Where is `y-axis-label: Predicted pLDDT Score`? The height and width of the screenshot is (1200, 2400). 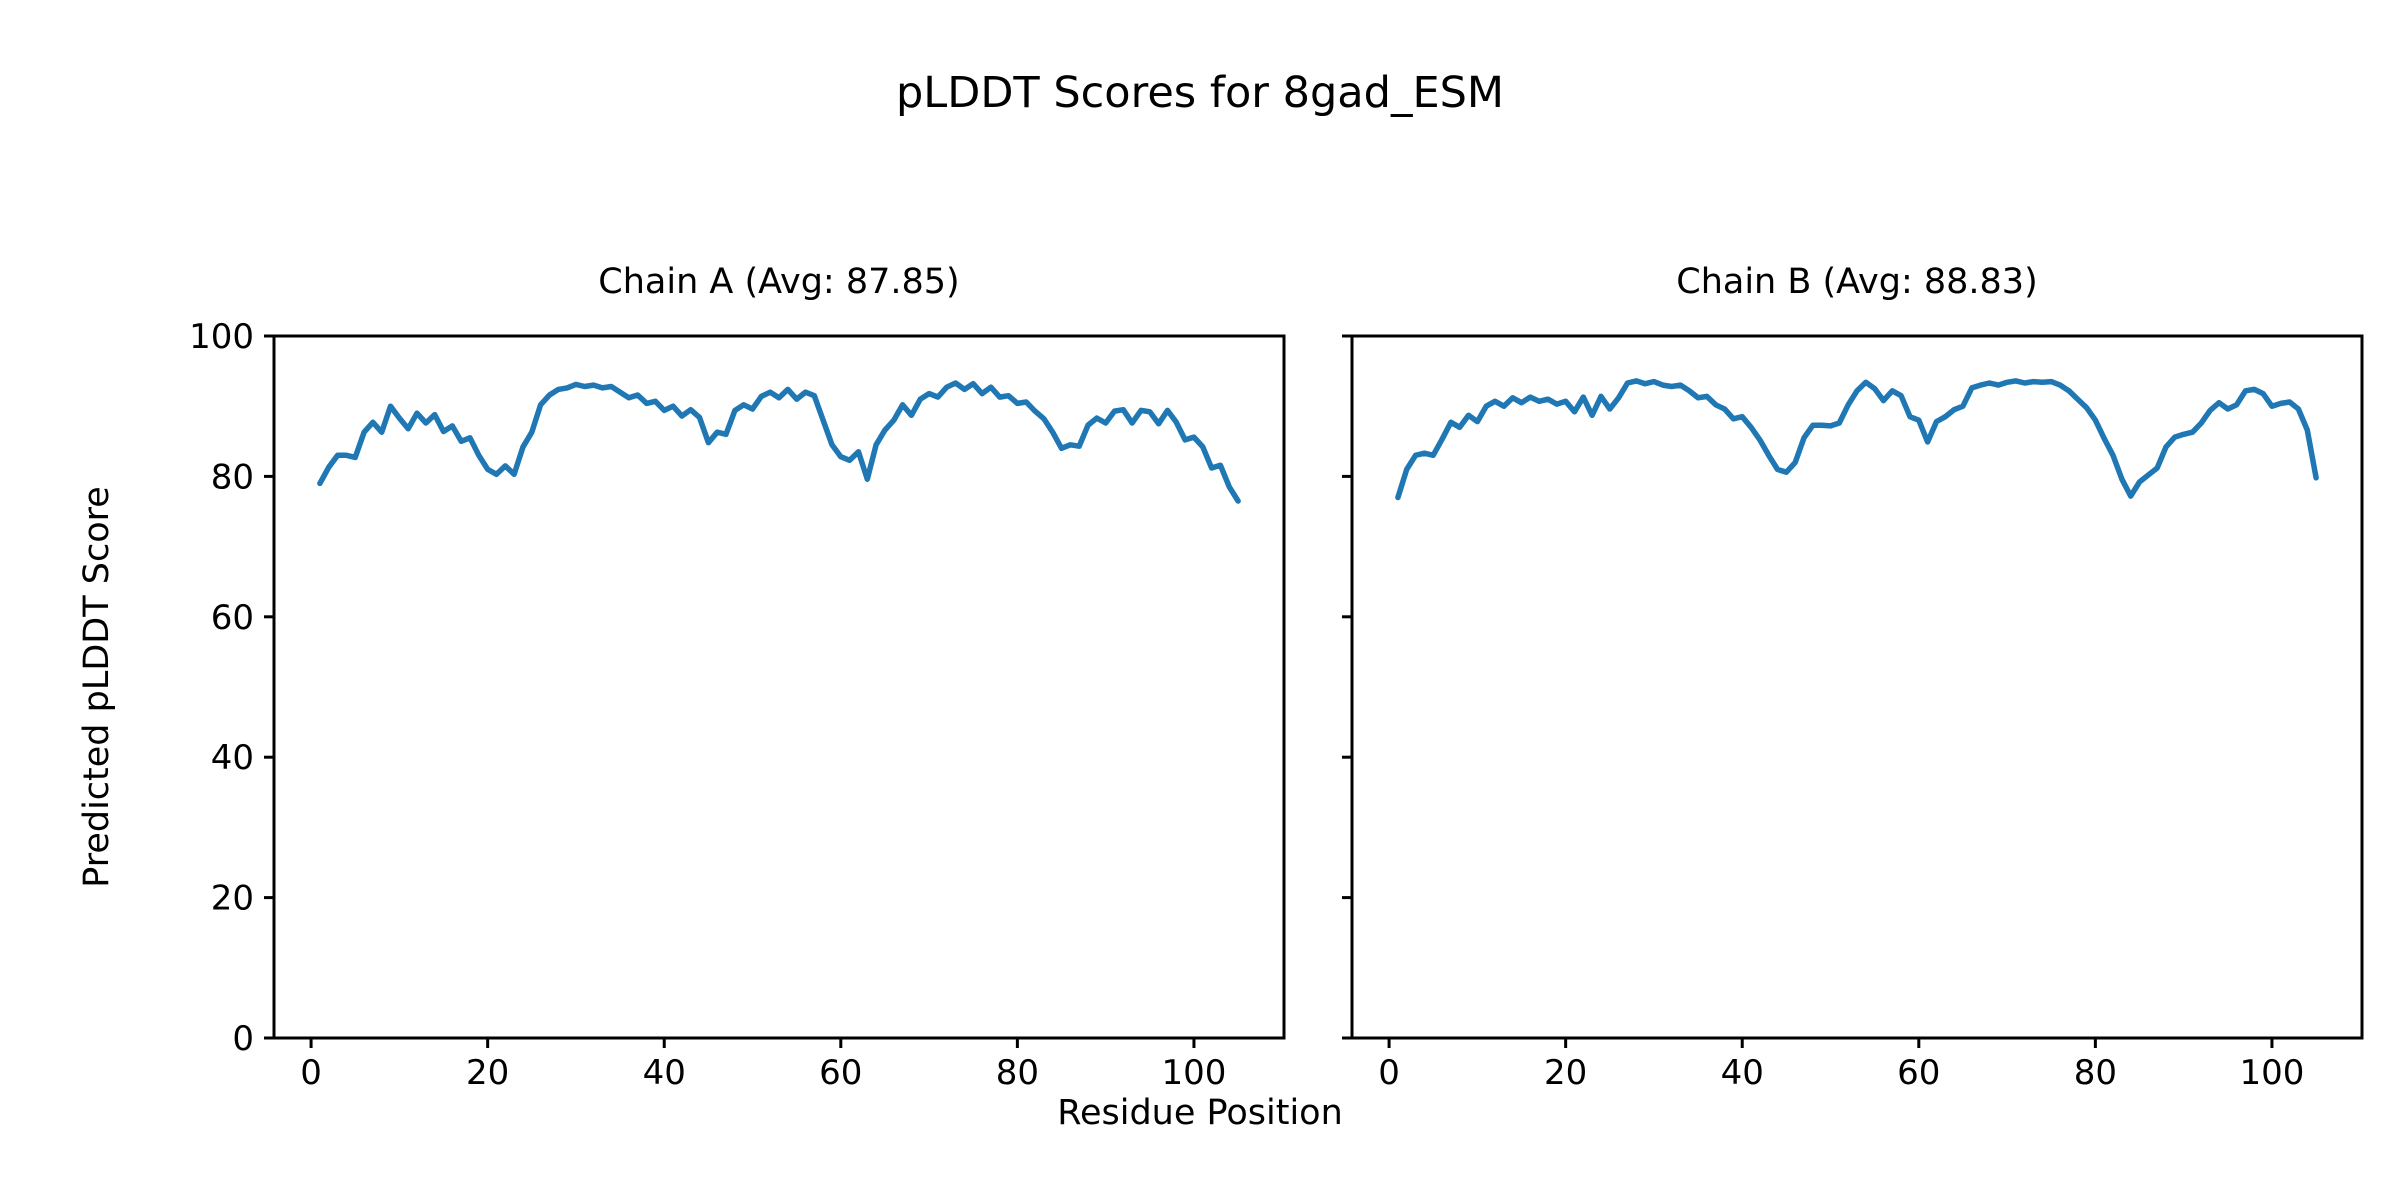 y-axis-label: Predicted pLDDT Score is located at coordinates (97, 687).